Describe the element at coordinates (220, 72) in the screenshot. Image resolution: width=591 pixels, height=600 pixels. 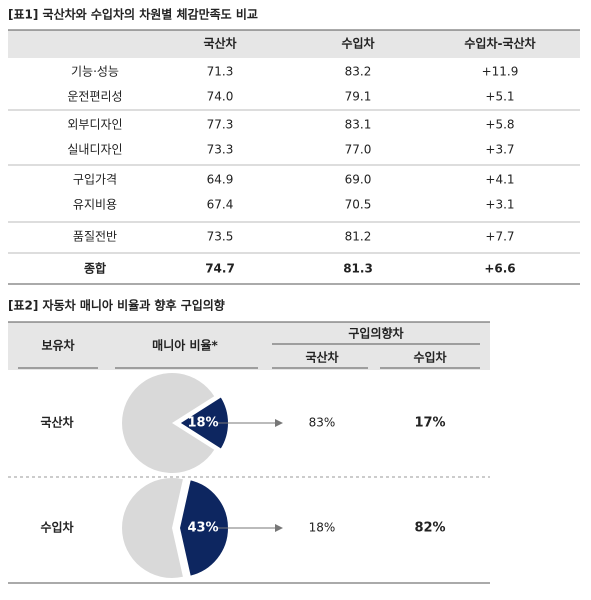
I see `cell: 71.3` at that location.